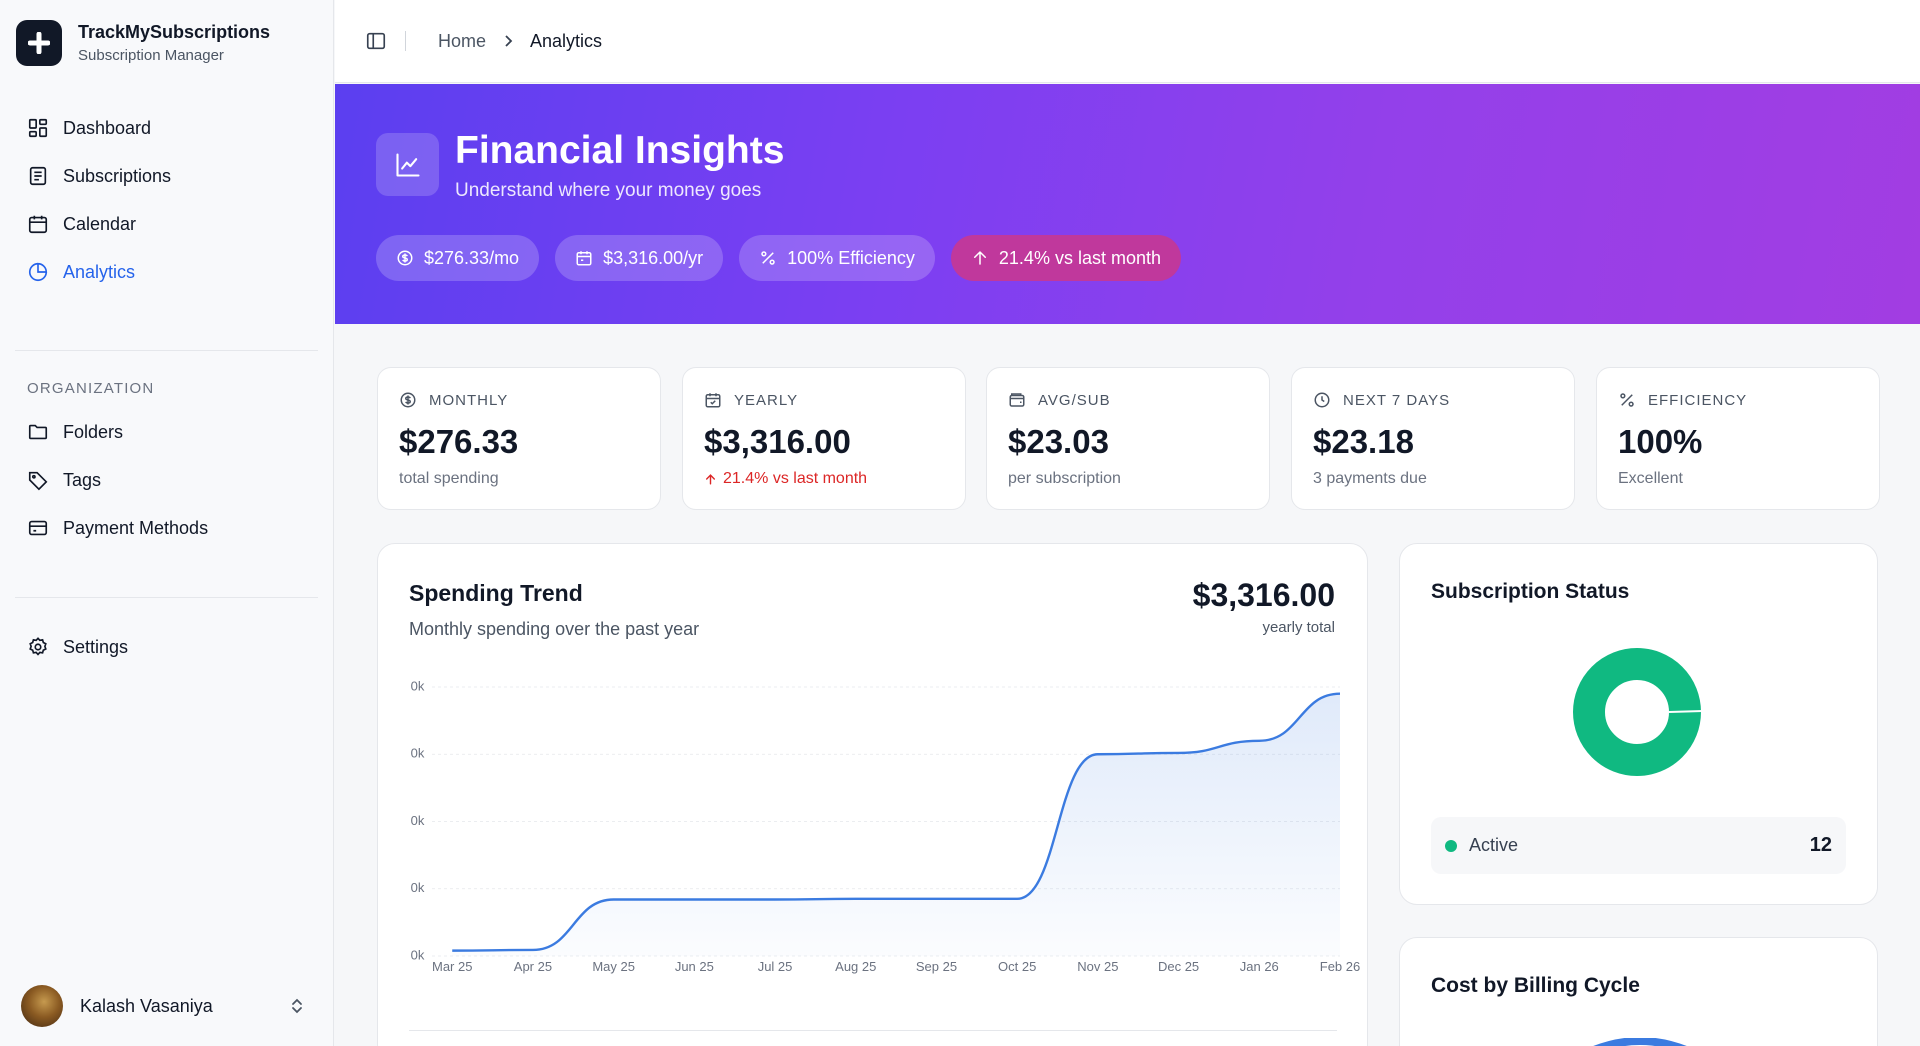  I want to click on stat-caption: 21.4% vs last month, so click(795, 478).